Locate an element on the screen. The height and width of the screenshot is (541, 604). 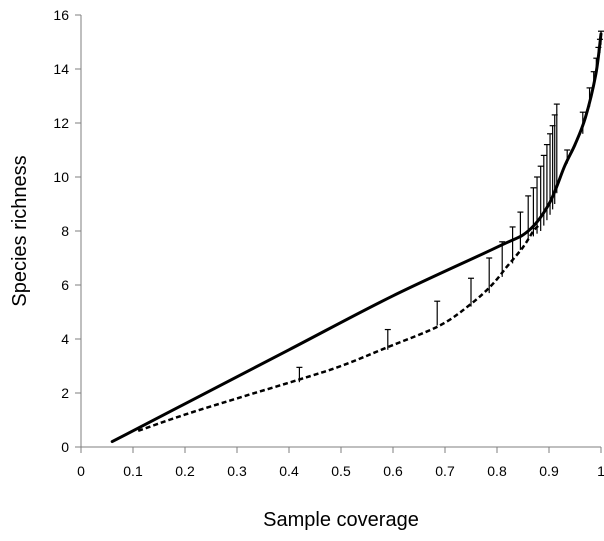
x-tick-label: 0.1 is located at coordinates (133, 471).